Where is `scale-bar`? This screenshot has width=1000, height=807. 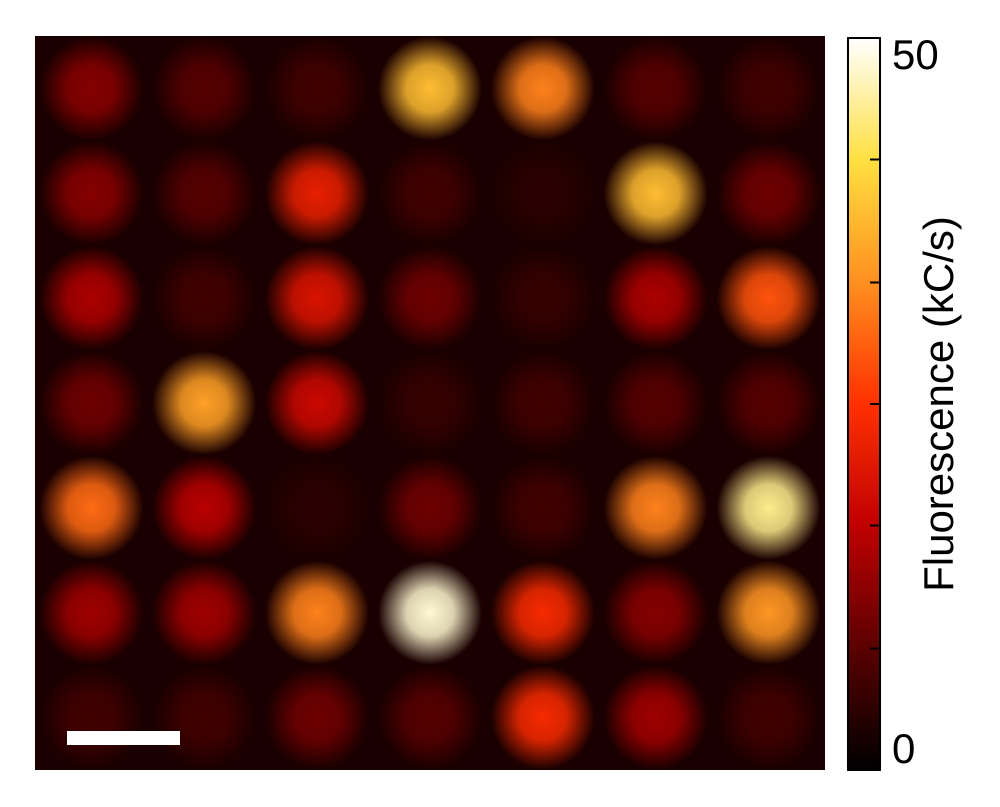 scale-bar is located at coordinates (123, 738).